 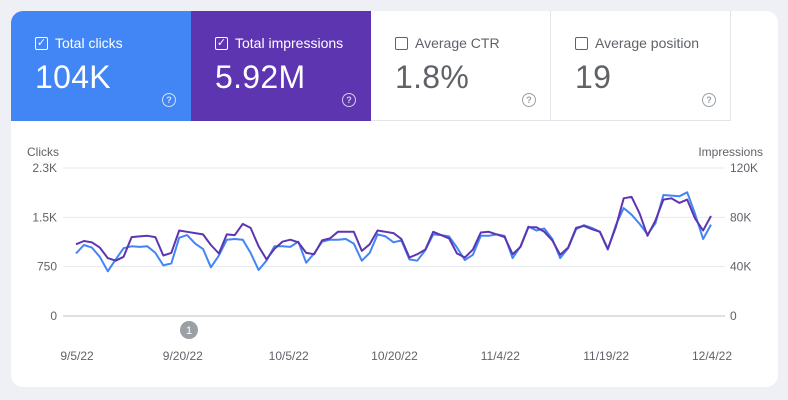 What do you see at coordinates (740, 267) in the screenshot?
I see `right-tick-label: 40K` at bounding box center [740, 267].